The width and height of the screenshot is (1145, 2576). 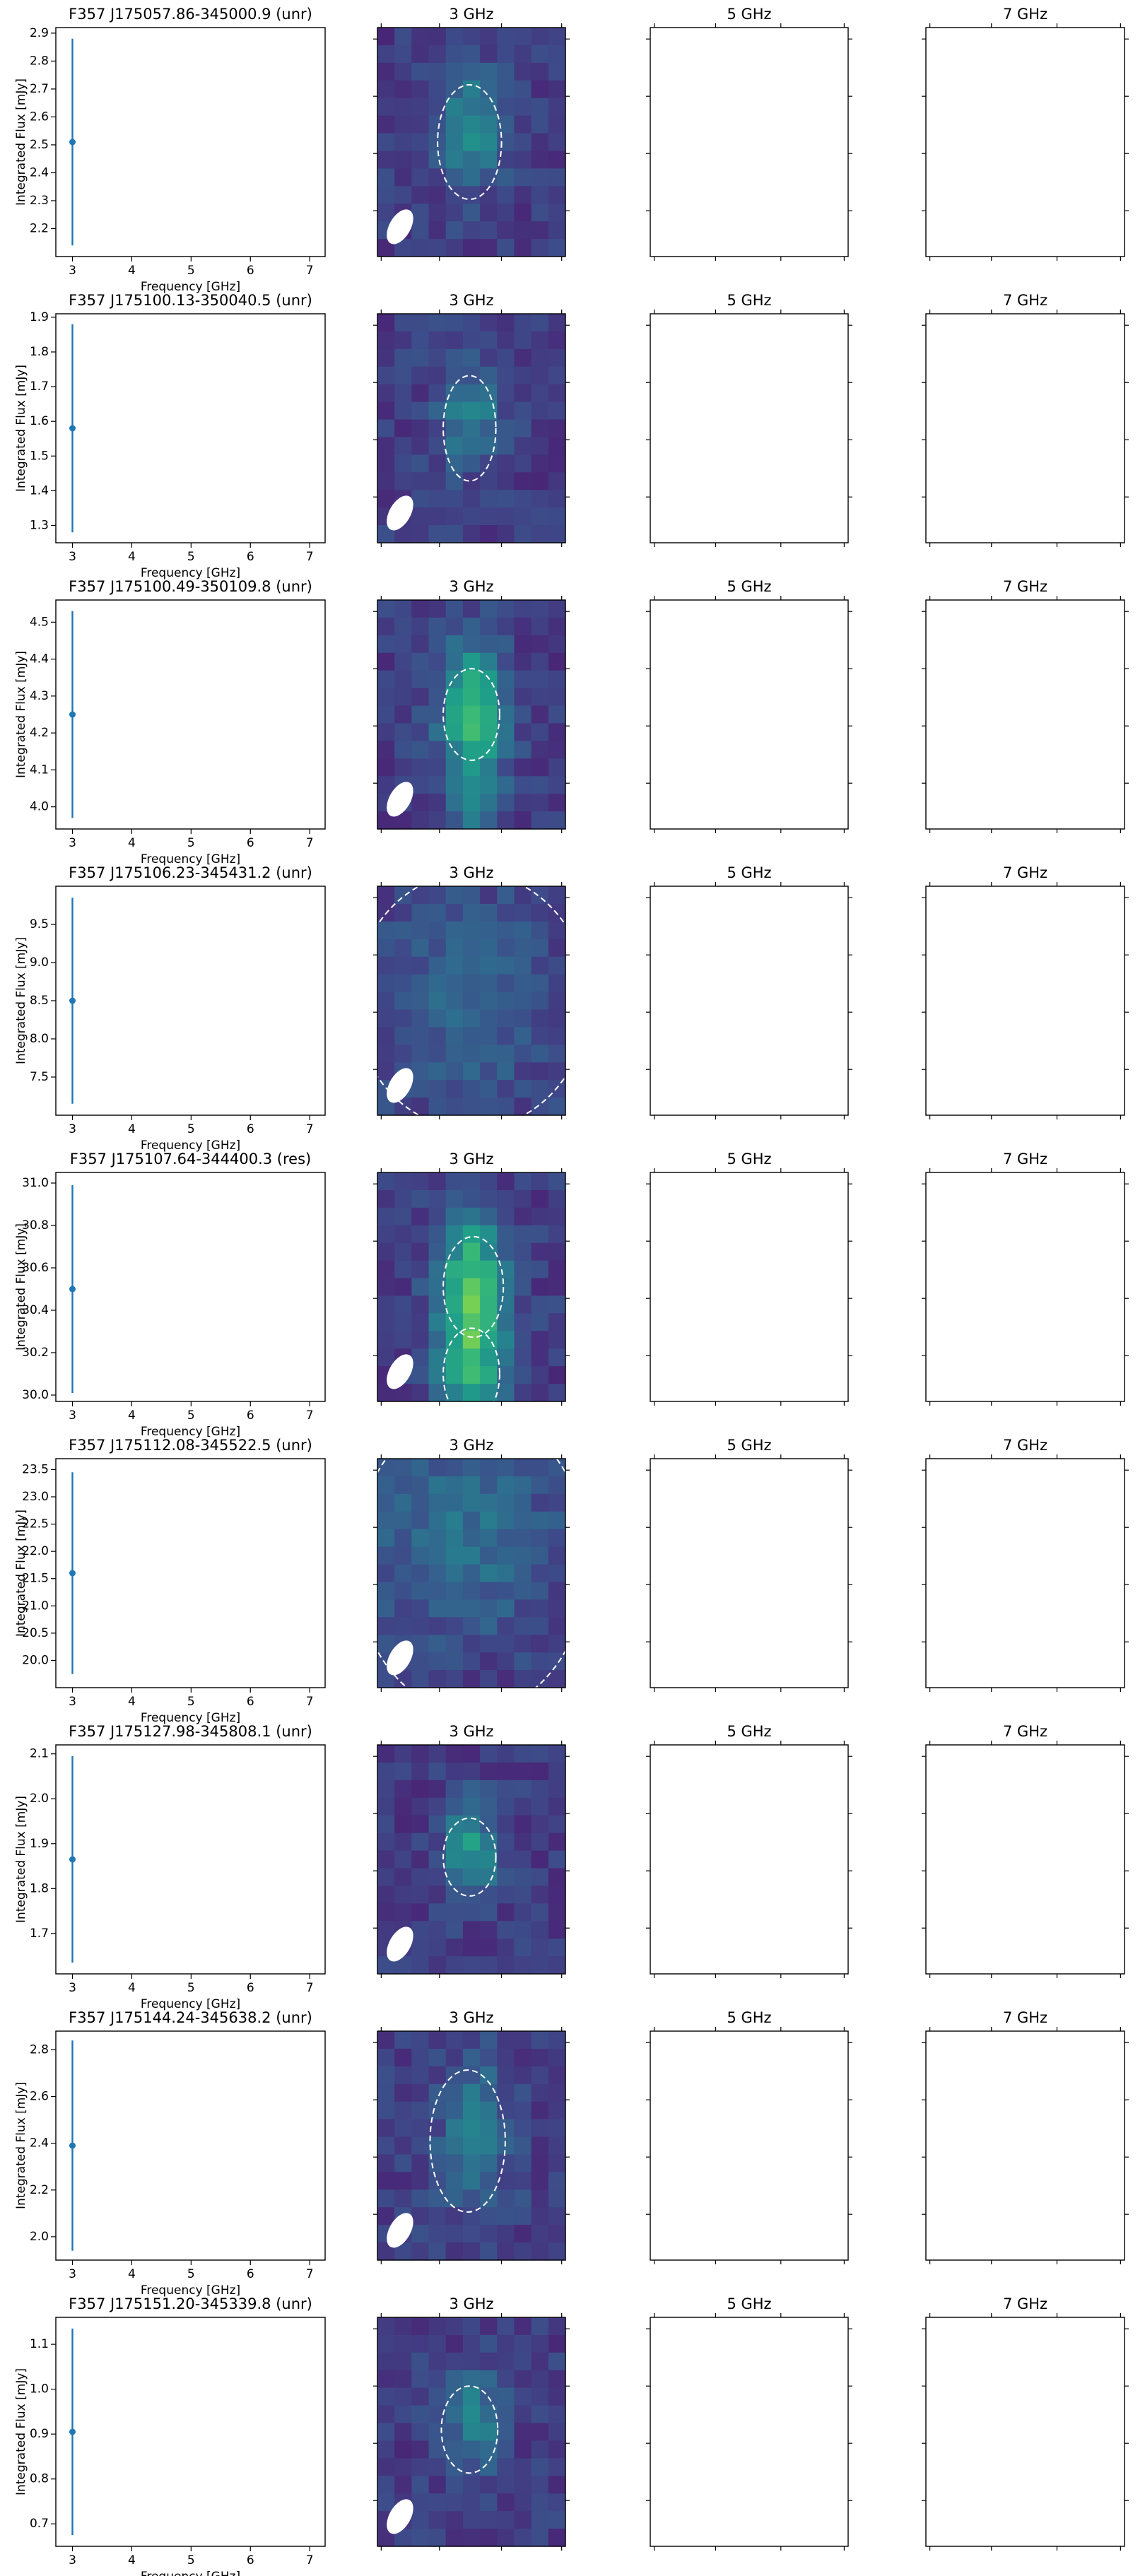 What do you see at coordinates (400, 1944) in the screenshot?
I see `beam` at bounding box center [400, 1944].